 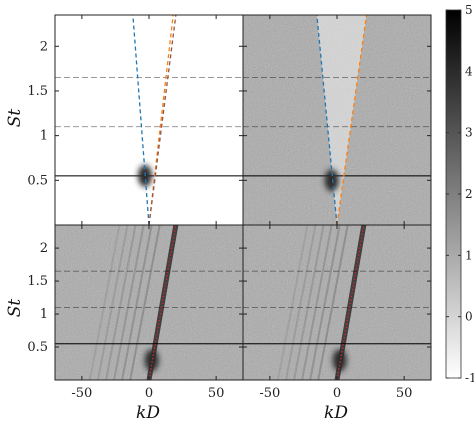 What do you see at coordinates (469, 71) in the screenshot?
I see `colorbar-tick-label: 4` at bounding box center [469, 71].